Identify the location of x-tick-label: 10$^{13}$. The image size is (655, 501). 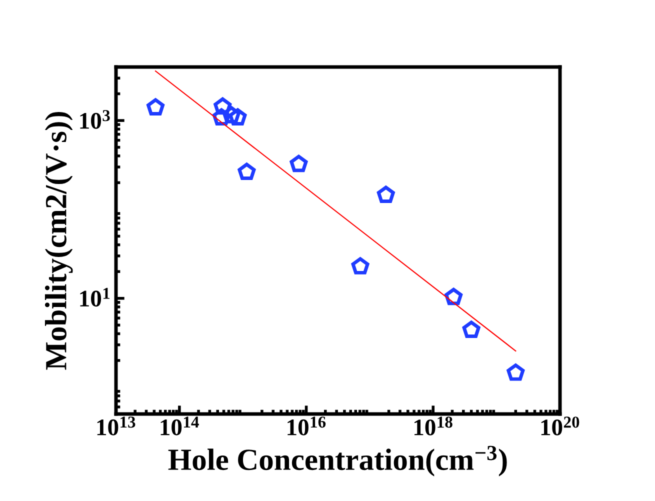
(116, 426).